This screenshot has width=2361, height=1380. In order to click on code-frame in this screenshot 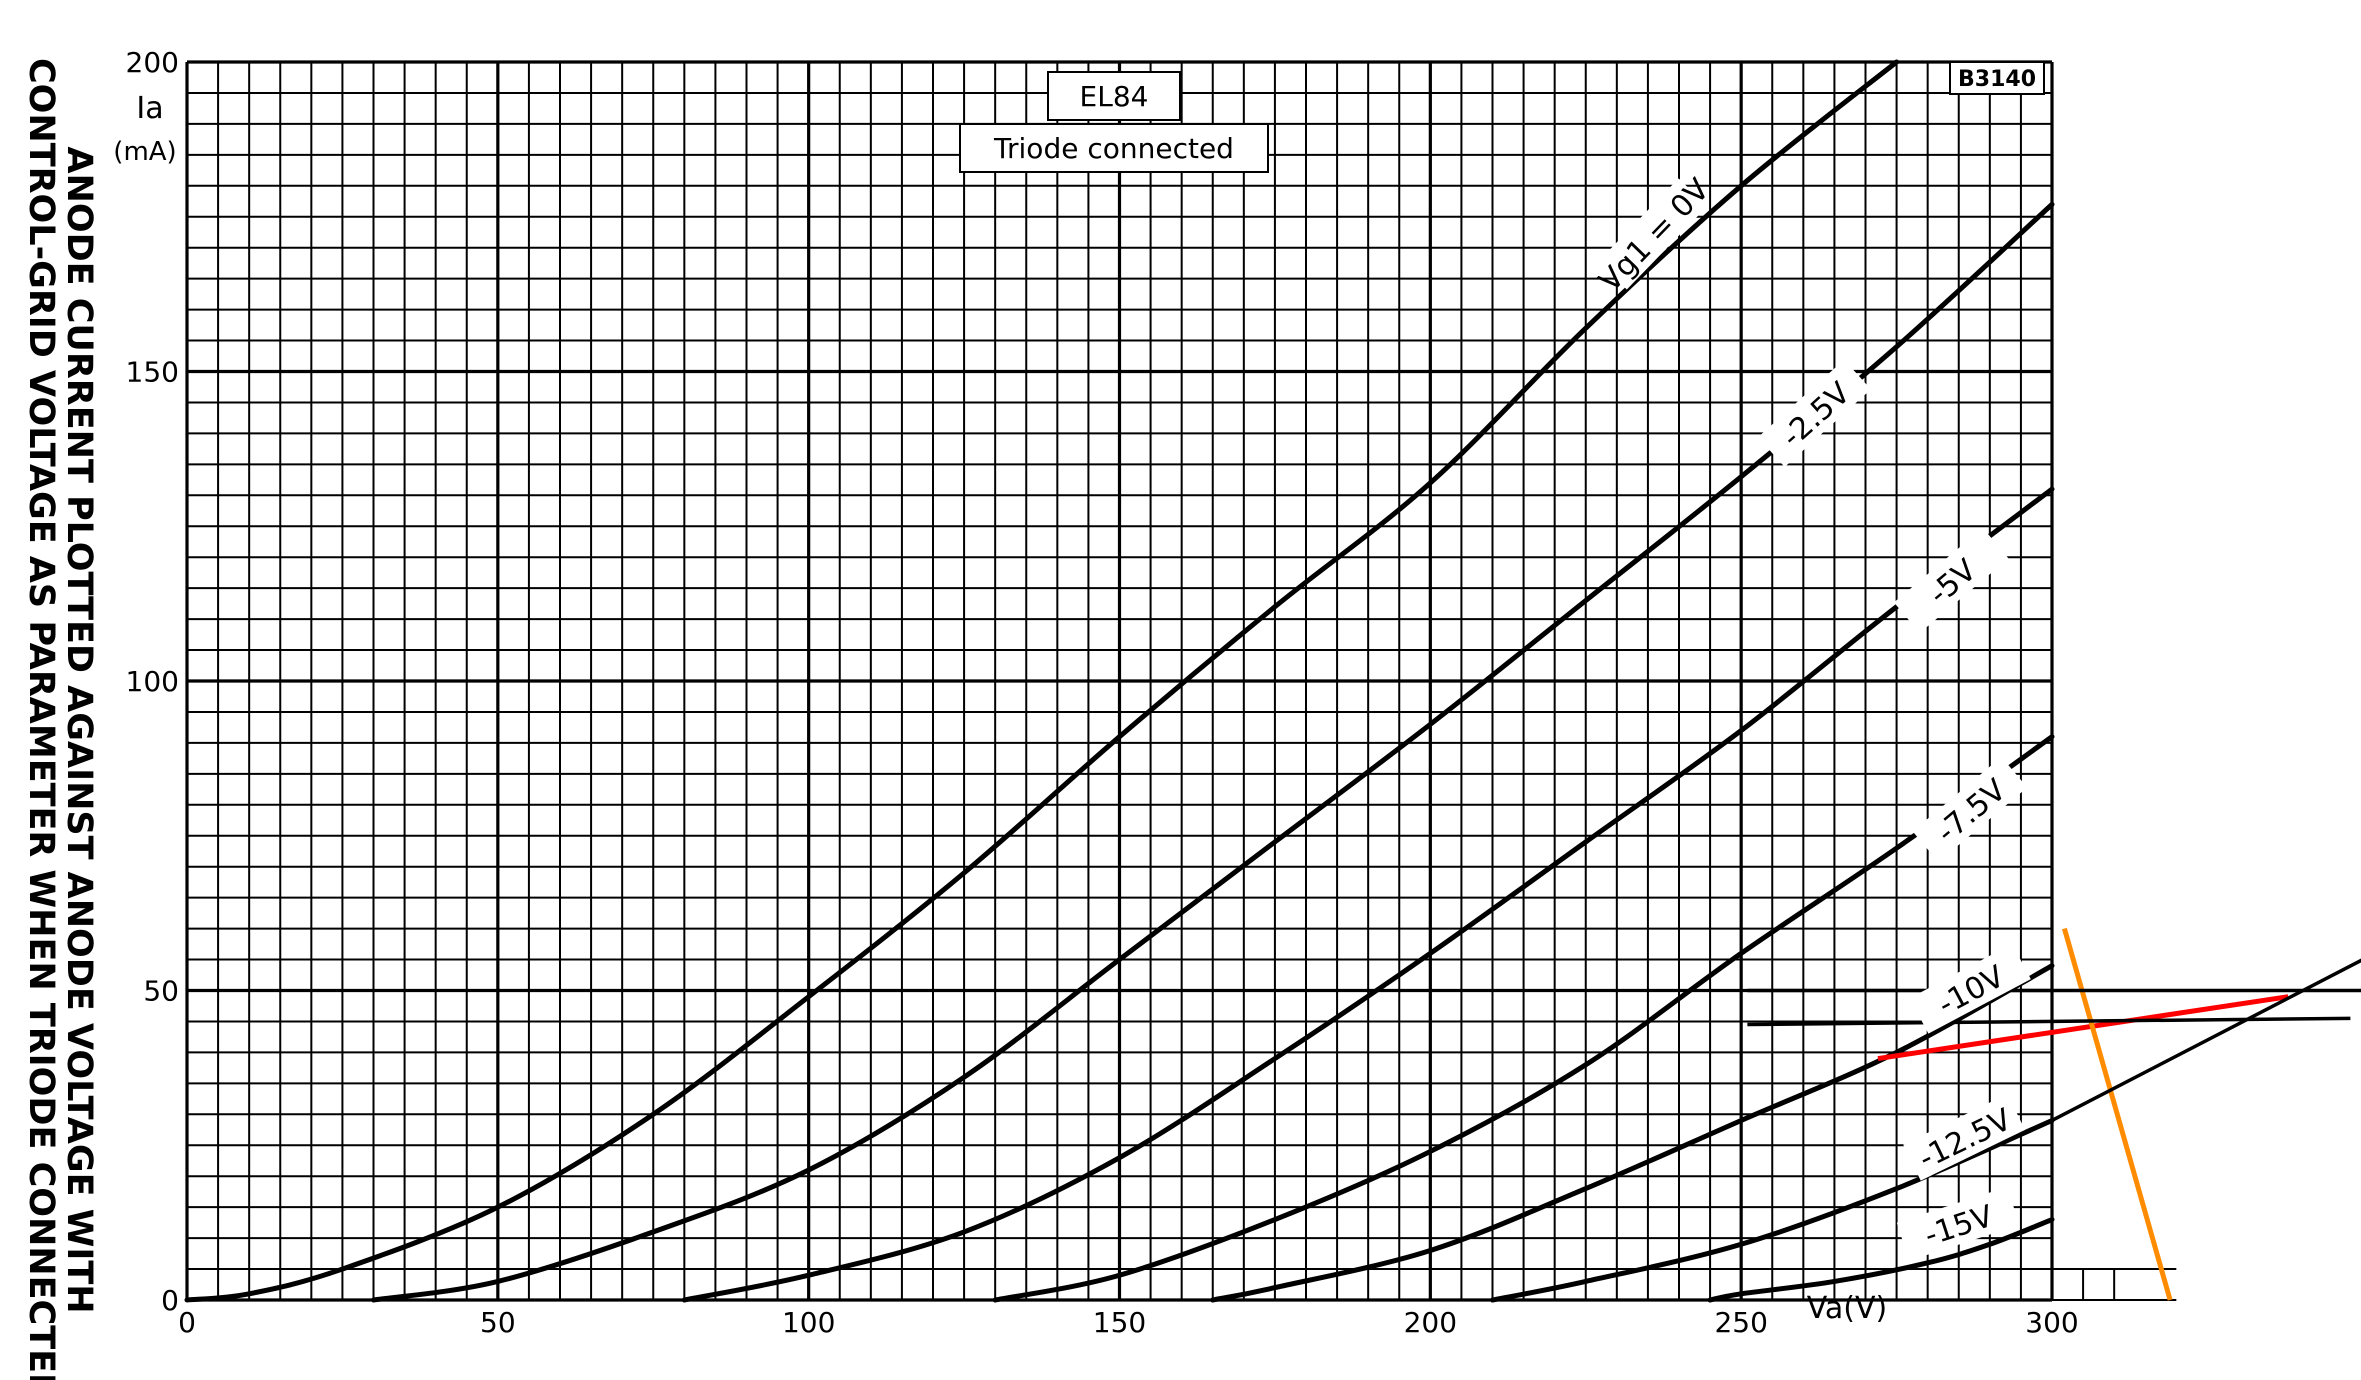, I will do `click(1997, 78)`.